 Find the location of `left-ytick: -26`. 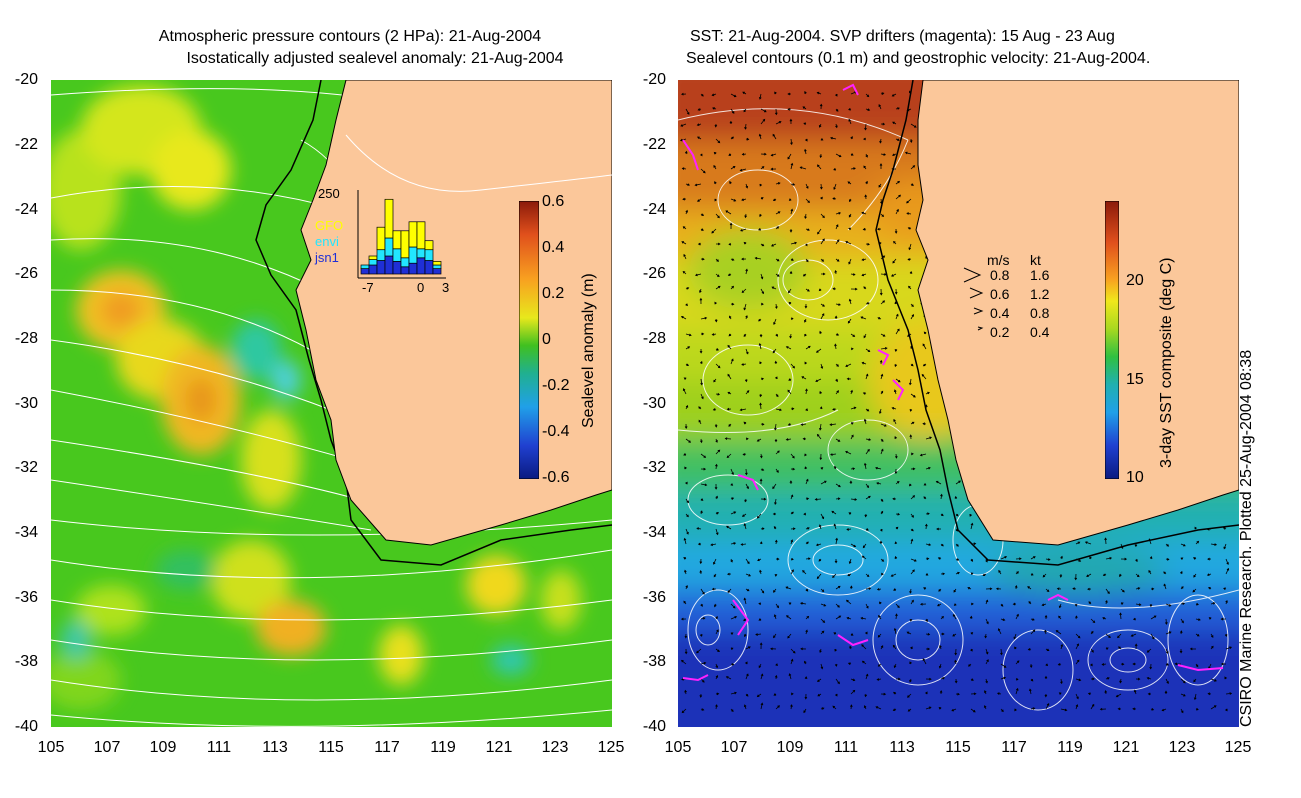

left-ytick: -26 is located at coordinates (26, 273).